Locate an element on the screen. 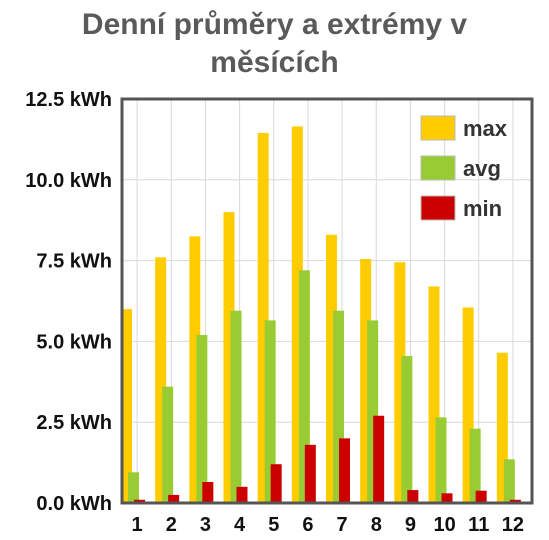  x-tick-label: 12 is located at coordinates (513, 525).